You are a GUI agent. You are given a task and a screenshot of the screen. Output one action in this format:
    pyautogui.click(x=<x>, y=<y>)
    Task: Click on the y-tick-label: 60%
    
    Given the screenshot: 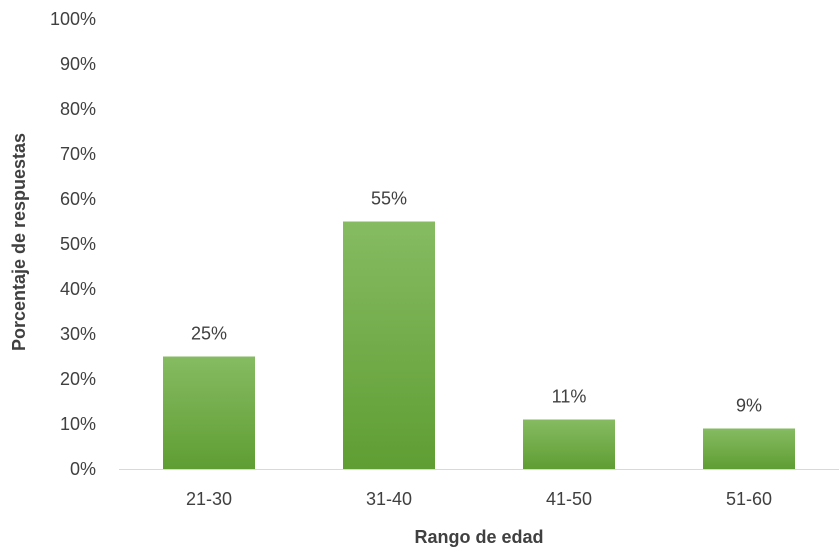 What is the action you would take?
    pyautogui.click(x=78, y=199)
    